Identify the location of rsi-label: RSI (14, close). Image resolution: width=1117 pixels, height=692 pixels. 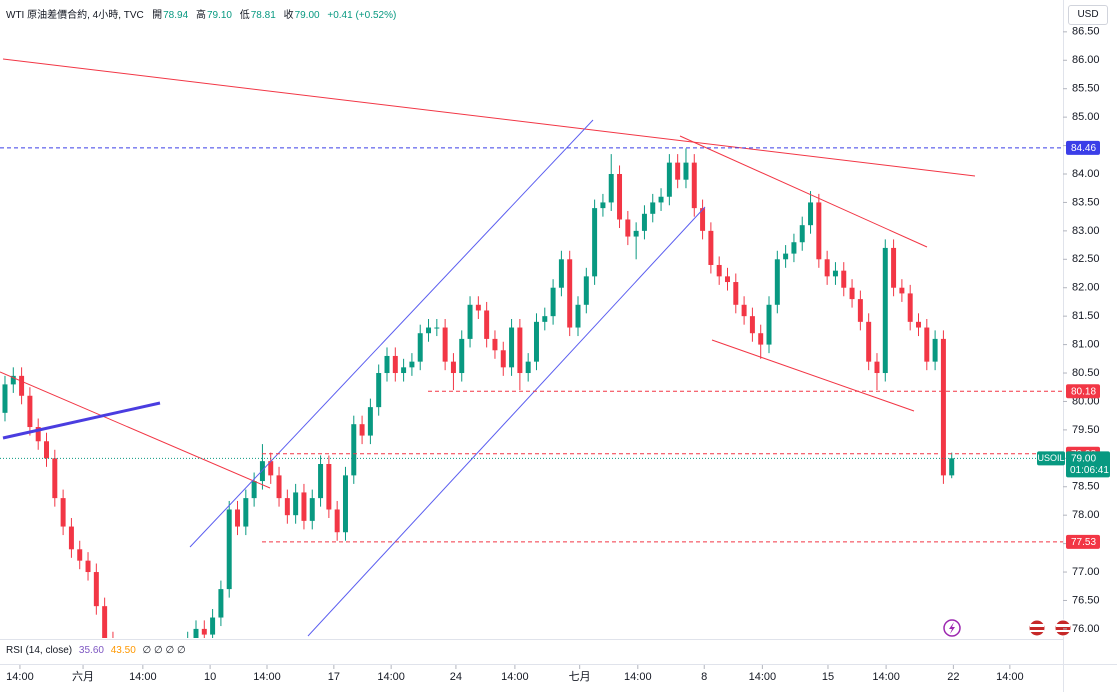
(39, 650).